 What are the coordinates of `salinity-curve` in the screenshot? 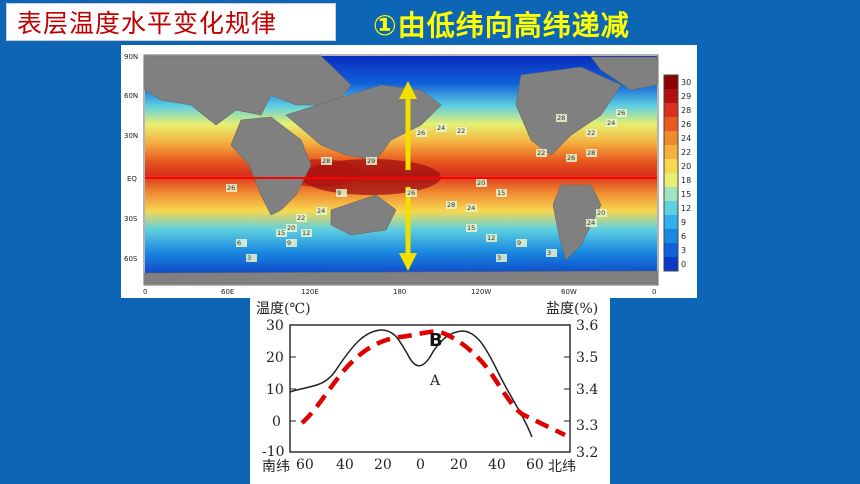 It's located at (433, 383).